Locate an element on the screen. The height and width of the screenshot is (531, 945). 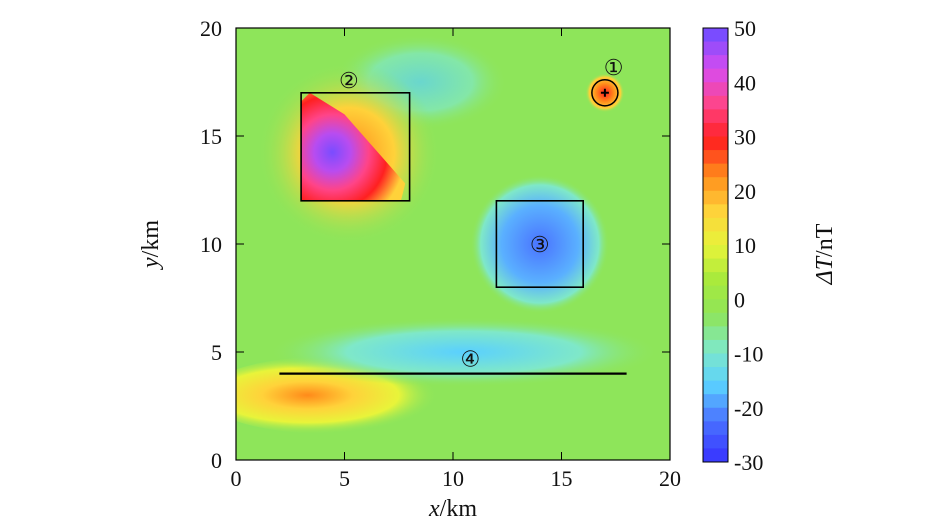
colorbar: 50 40 30 20 10 0 -10 -20 -30 is located at coordinates (732, 245).